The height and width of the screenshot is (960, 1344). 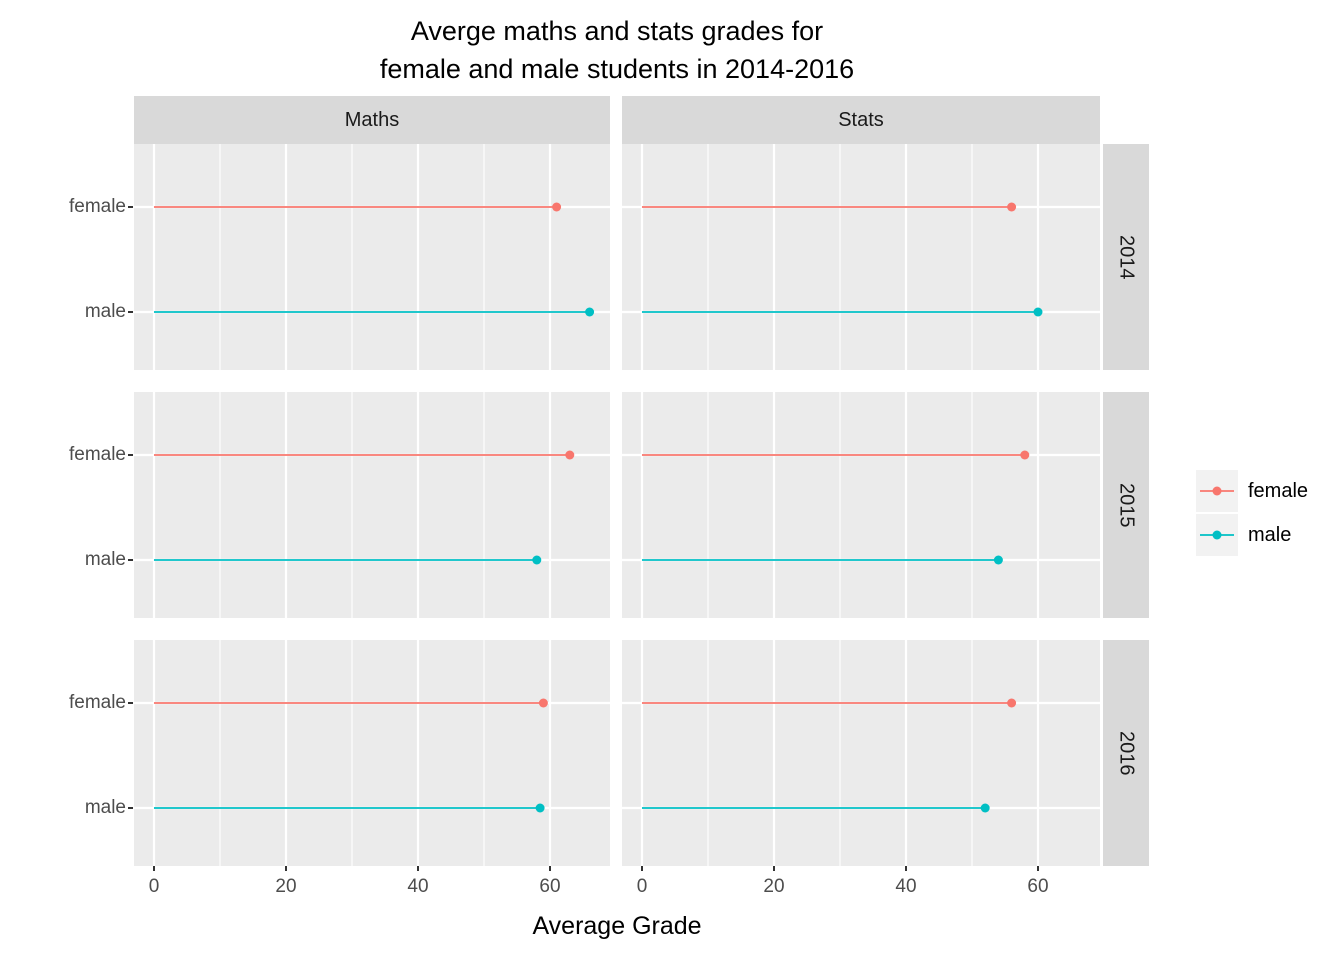 I want to click on row-facet-label: 2014, so click(x=1126, y=257).